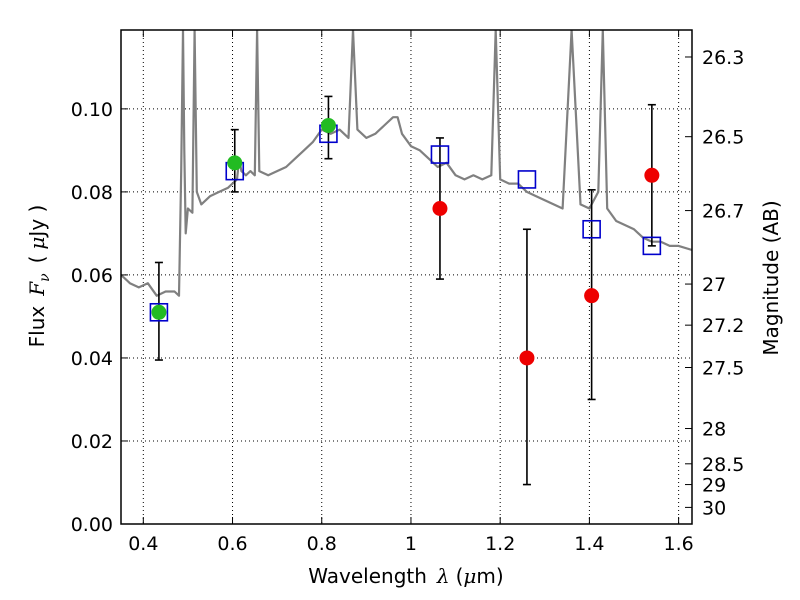 The height and width of the screenshot is (600, 800). I want to click on x-tick-label: 0.8, so click(322, 544).